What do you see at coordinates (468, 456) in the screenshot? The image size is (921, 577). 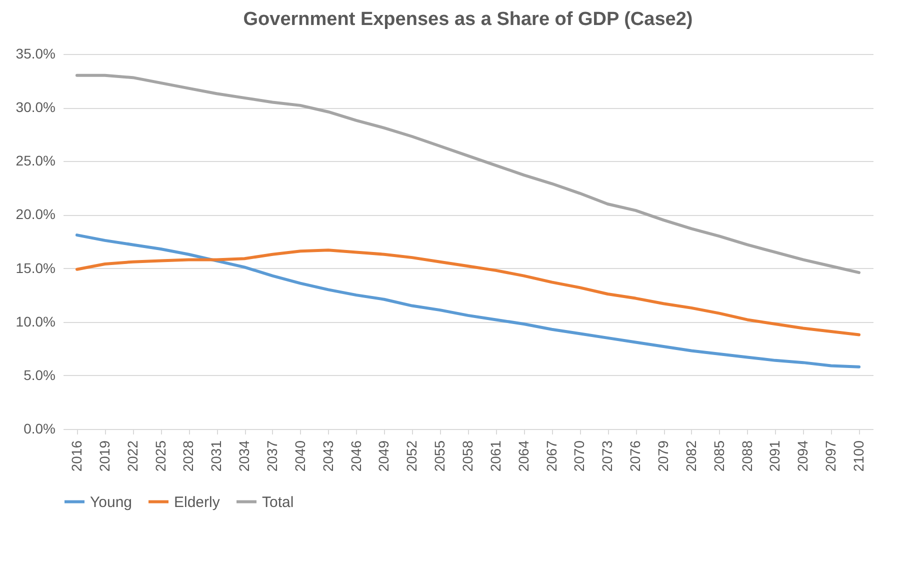 I see `x-tick-label: 2058` at bounding box center [468, 456].